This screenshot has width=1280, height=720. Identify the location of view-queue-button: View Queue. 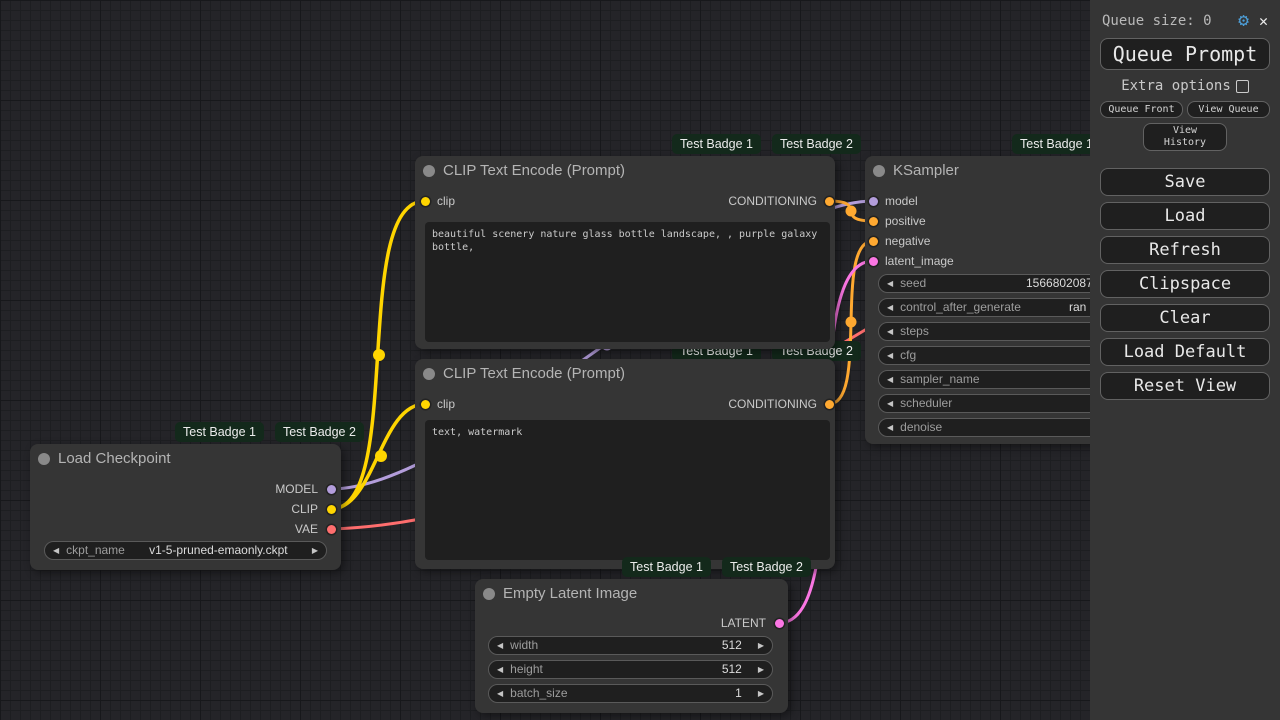
(1228, 109).